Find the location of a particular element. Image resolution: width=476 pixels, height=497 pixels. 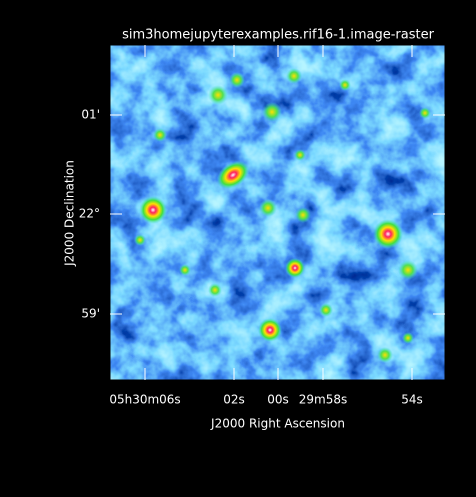

x-tick-label: 02s is located at coordinates (234, 400).